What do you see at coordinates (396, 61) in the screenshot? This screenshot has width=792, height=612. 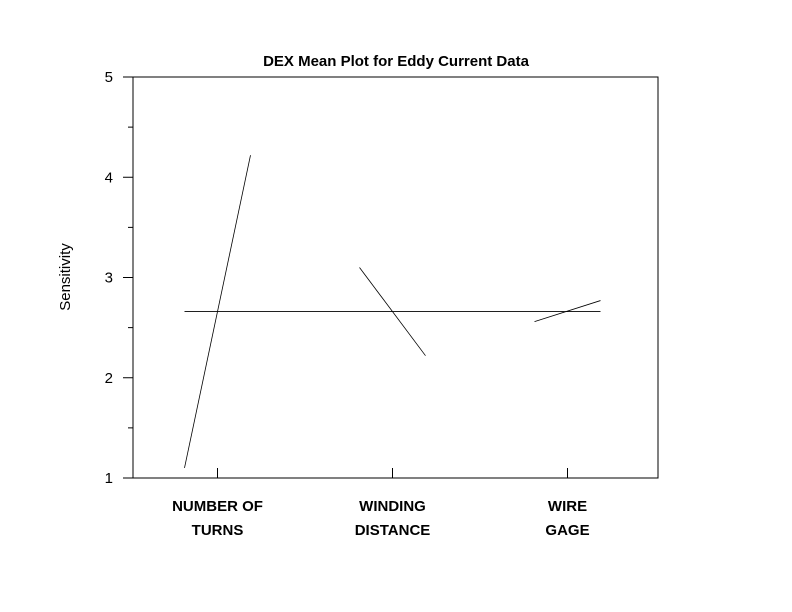 I see `chart-title: DEX Mean Plot for Eddy Current Data` at bounding box center [396, 61].